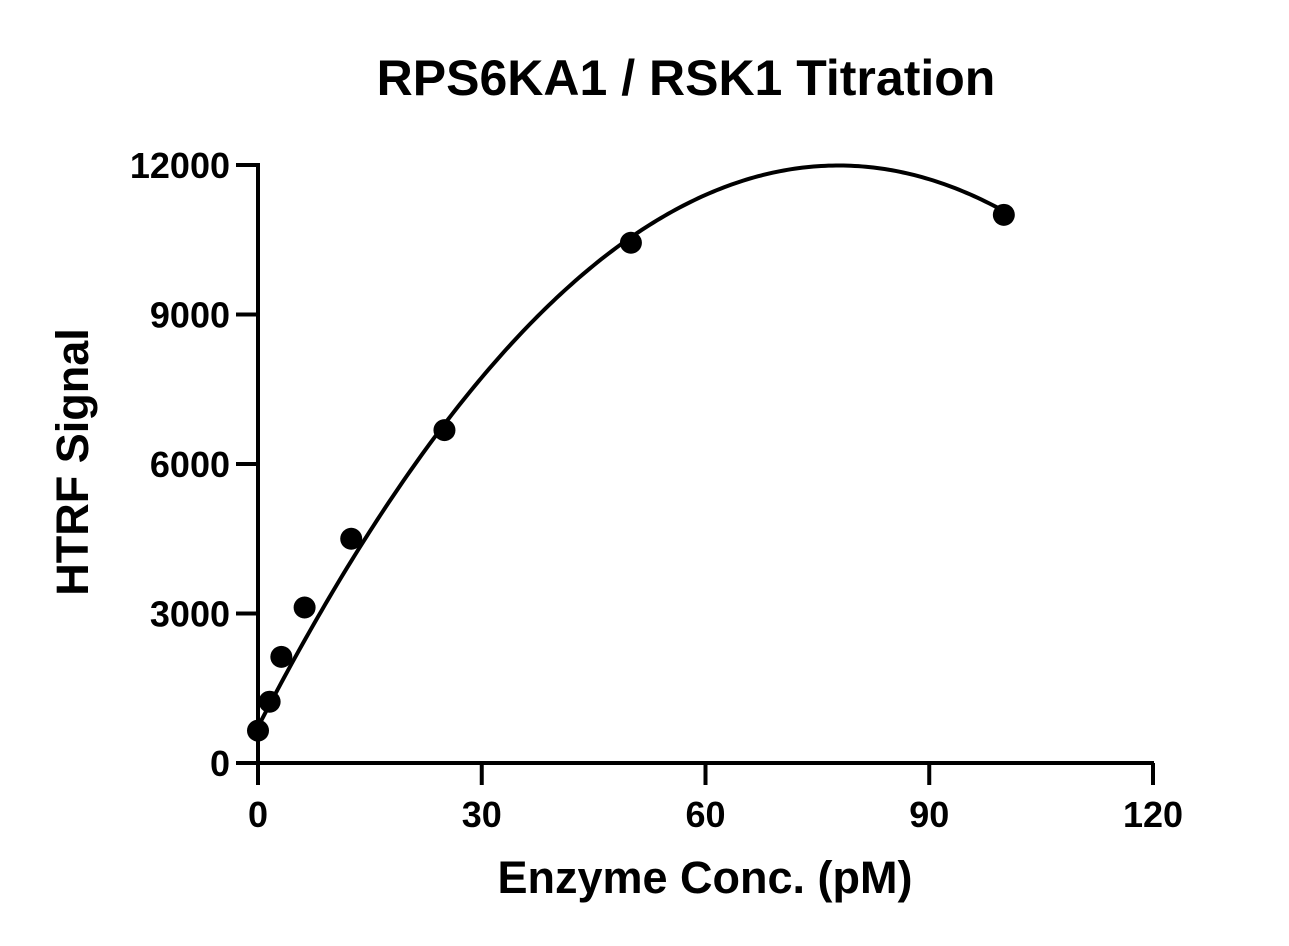 The height and width of the screenshot is (946, 1289). What do you see at coordinates (704, 877) in the screenshot?
I see `x-axis-label: Enzyme Conc. (pM)` at bounding box center [704, 877].